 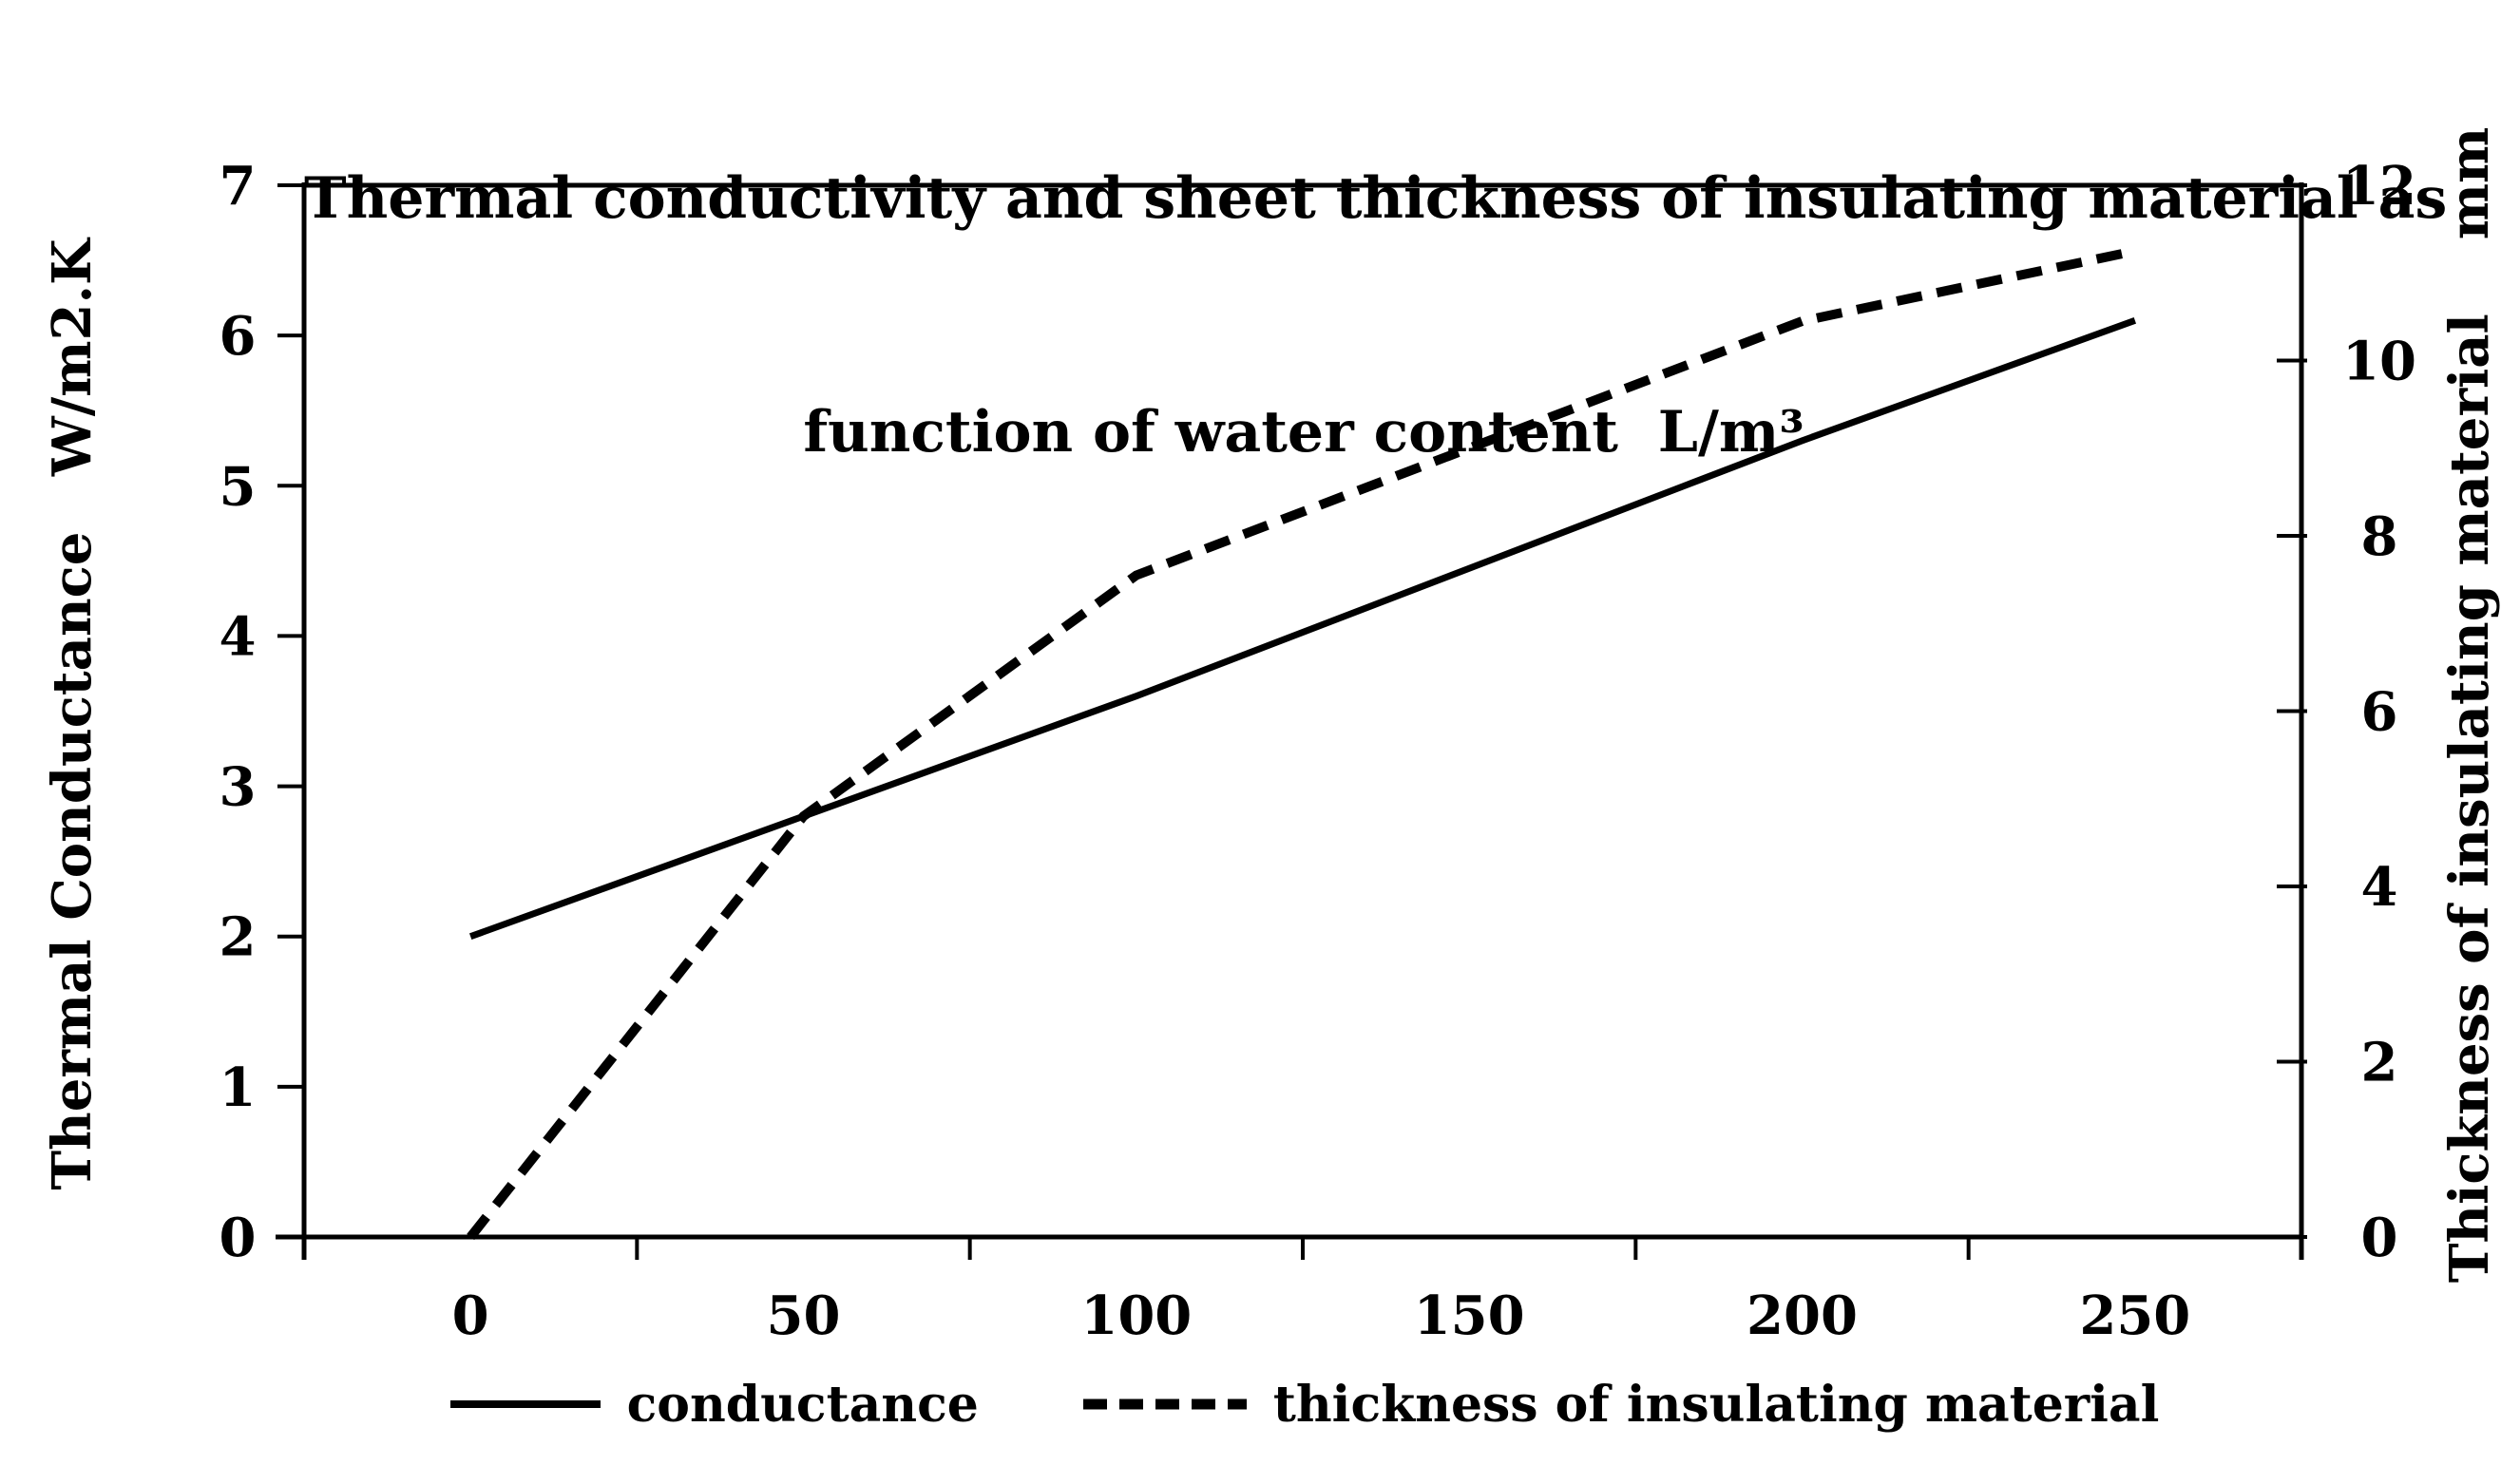 What do you see at coordinates (2469, 705) in the screenshot?
I see `right-y-axis-title: Thickness of insulating material mm` at bounding box center [2469, 705].